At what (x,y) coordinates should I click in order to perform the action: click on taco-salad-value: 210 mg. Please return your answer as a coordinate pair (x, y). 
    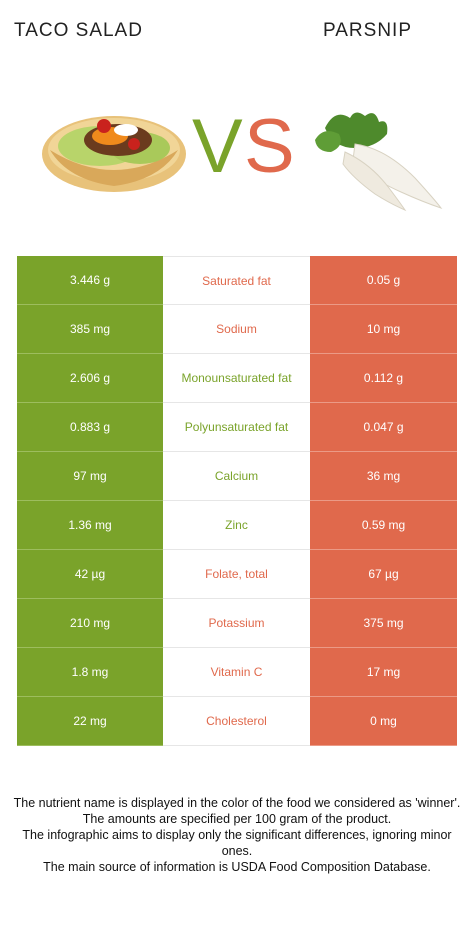
    Looking at the image, I should click on (90, 623).